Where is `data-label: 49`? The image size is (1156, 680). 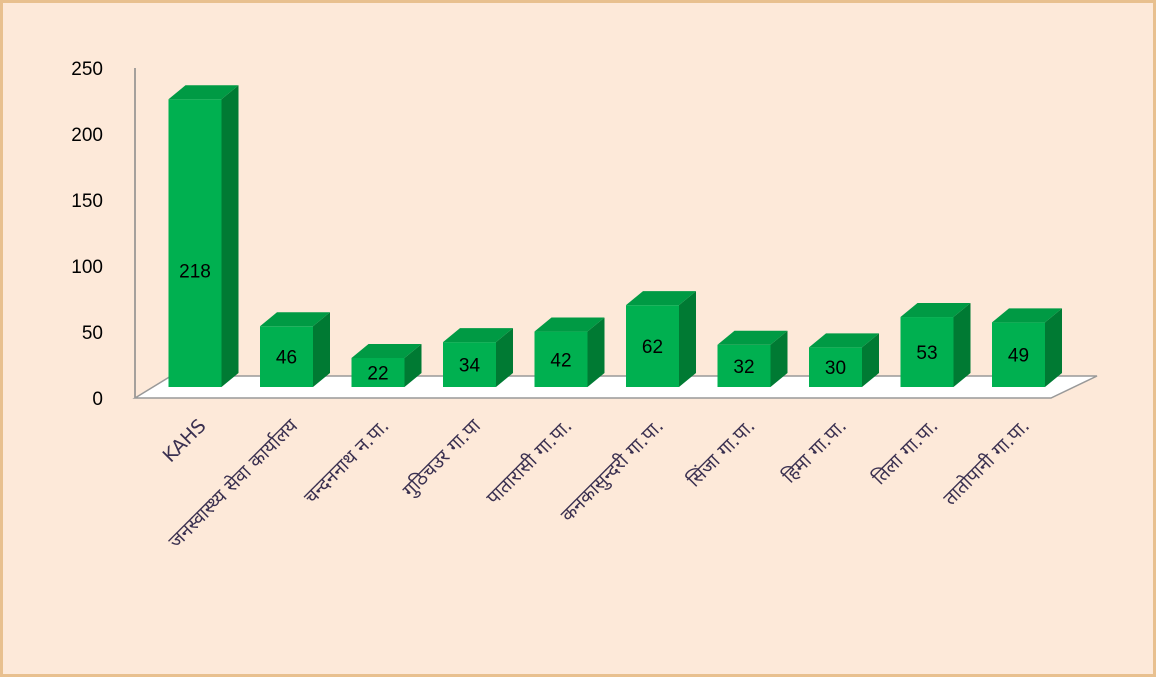 data-label: 49 is located at coordinates (1018, 356).